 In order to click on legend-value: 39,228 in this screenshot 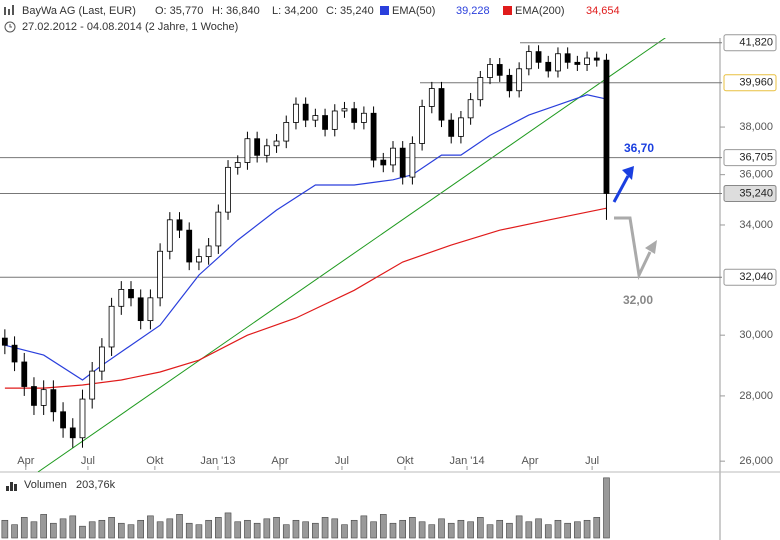, I will do `click(473, 11)`.